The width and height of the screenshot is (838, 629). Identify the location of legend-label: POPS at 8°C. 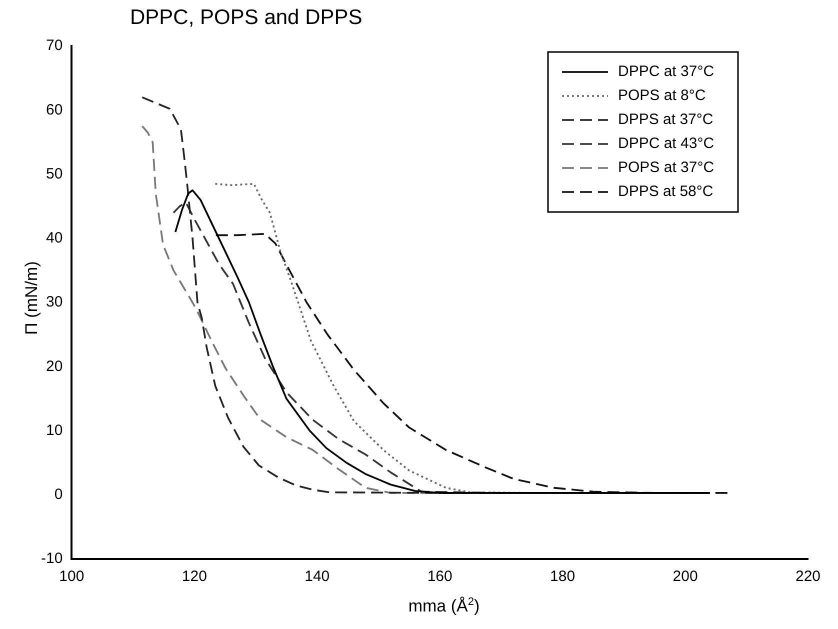
(662, 95).